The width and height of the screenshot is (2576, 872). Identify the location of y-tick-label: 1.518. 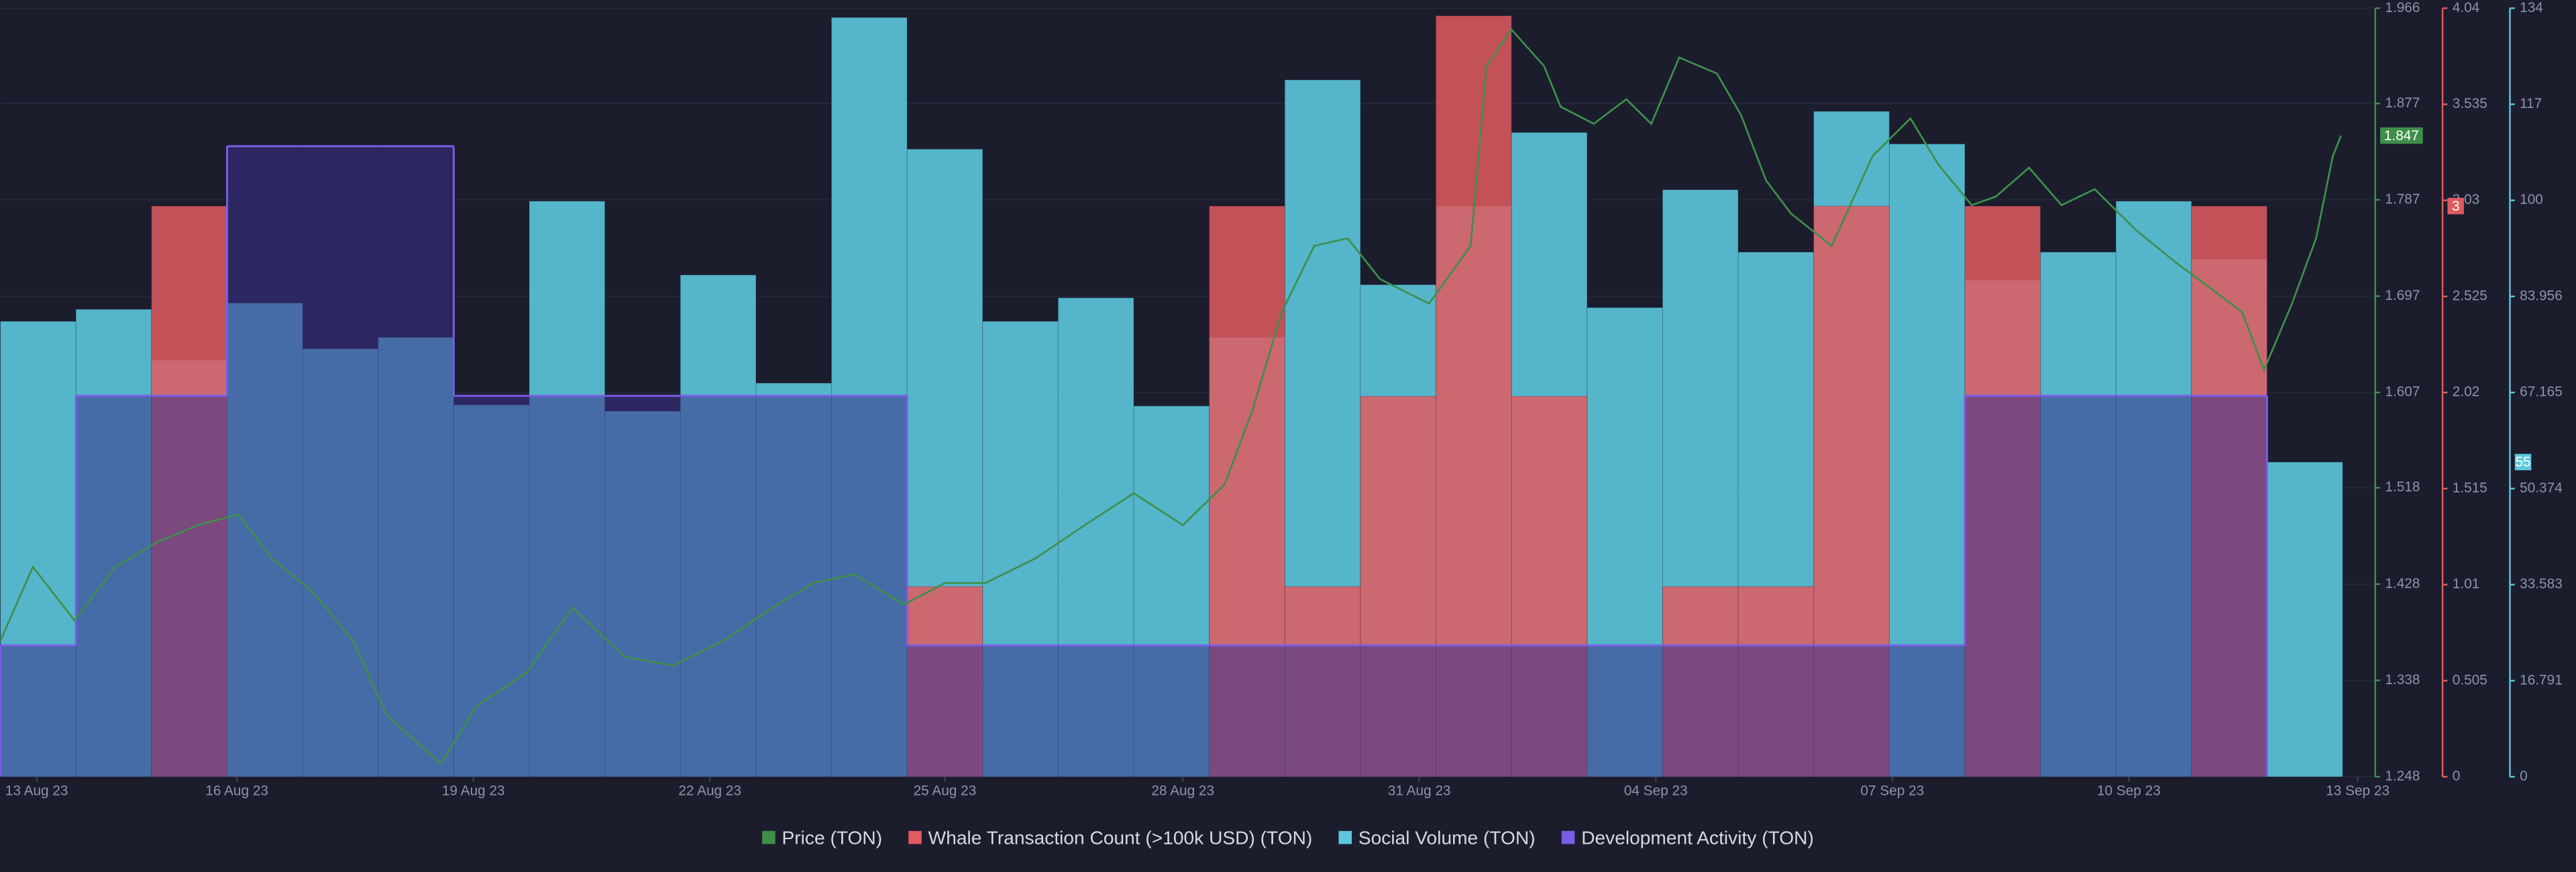
(2402, 488).